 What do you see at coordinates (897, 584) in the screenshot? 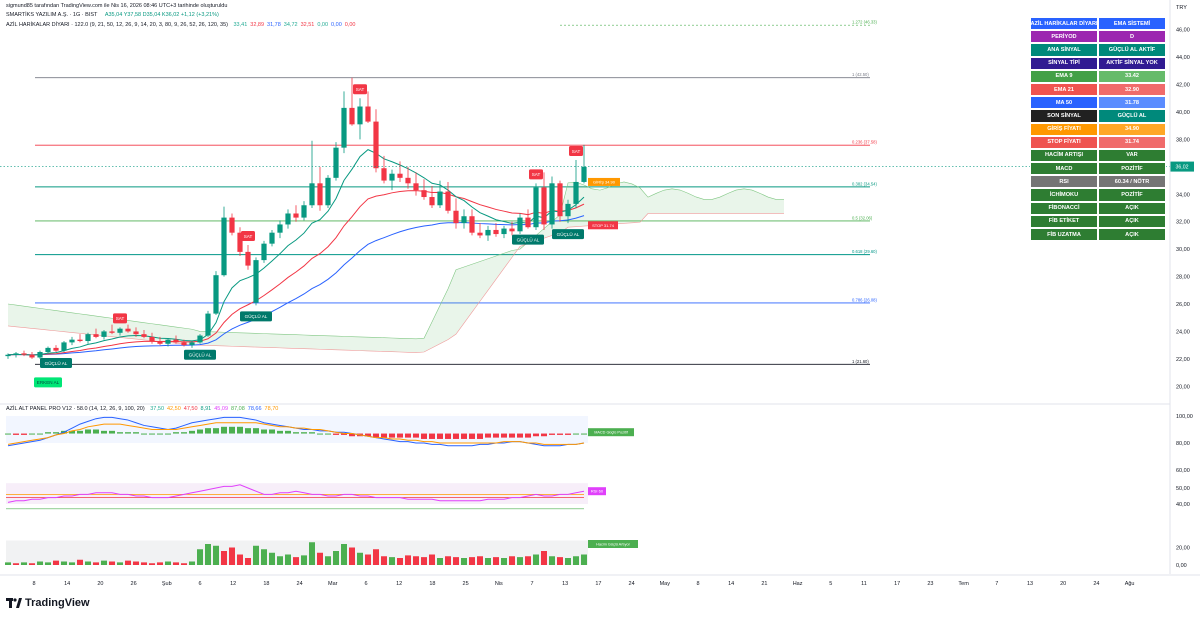
I see `x-axis-tick-label: 17` at bounding box center [897, 584].